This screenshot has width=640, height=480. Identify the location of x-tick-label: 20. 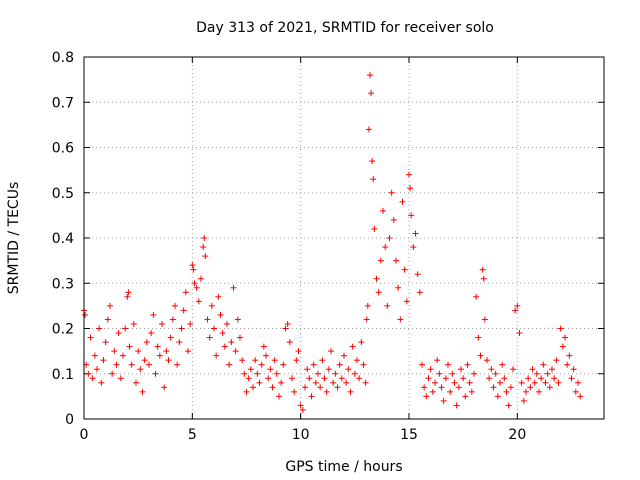
(517, 435).